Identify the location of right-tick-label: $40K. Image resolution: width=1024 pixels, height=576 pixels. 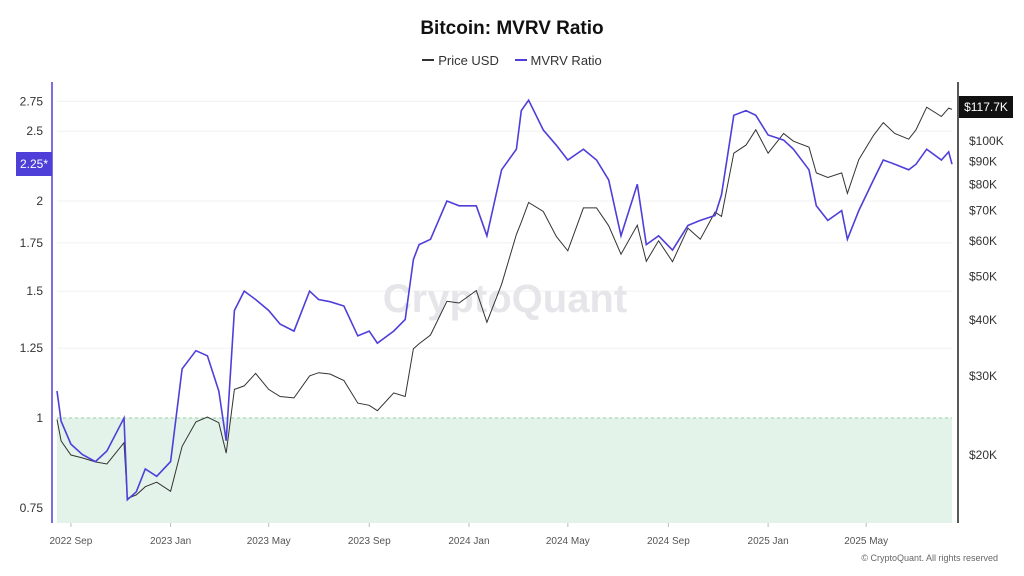
(983, 320).